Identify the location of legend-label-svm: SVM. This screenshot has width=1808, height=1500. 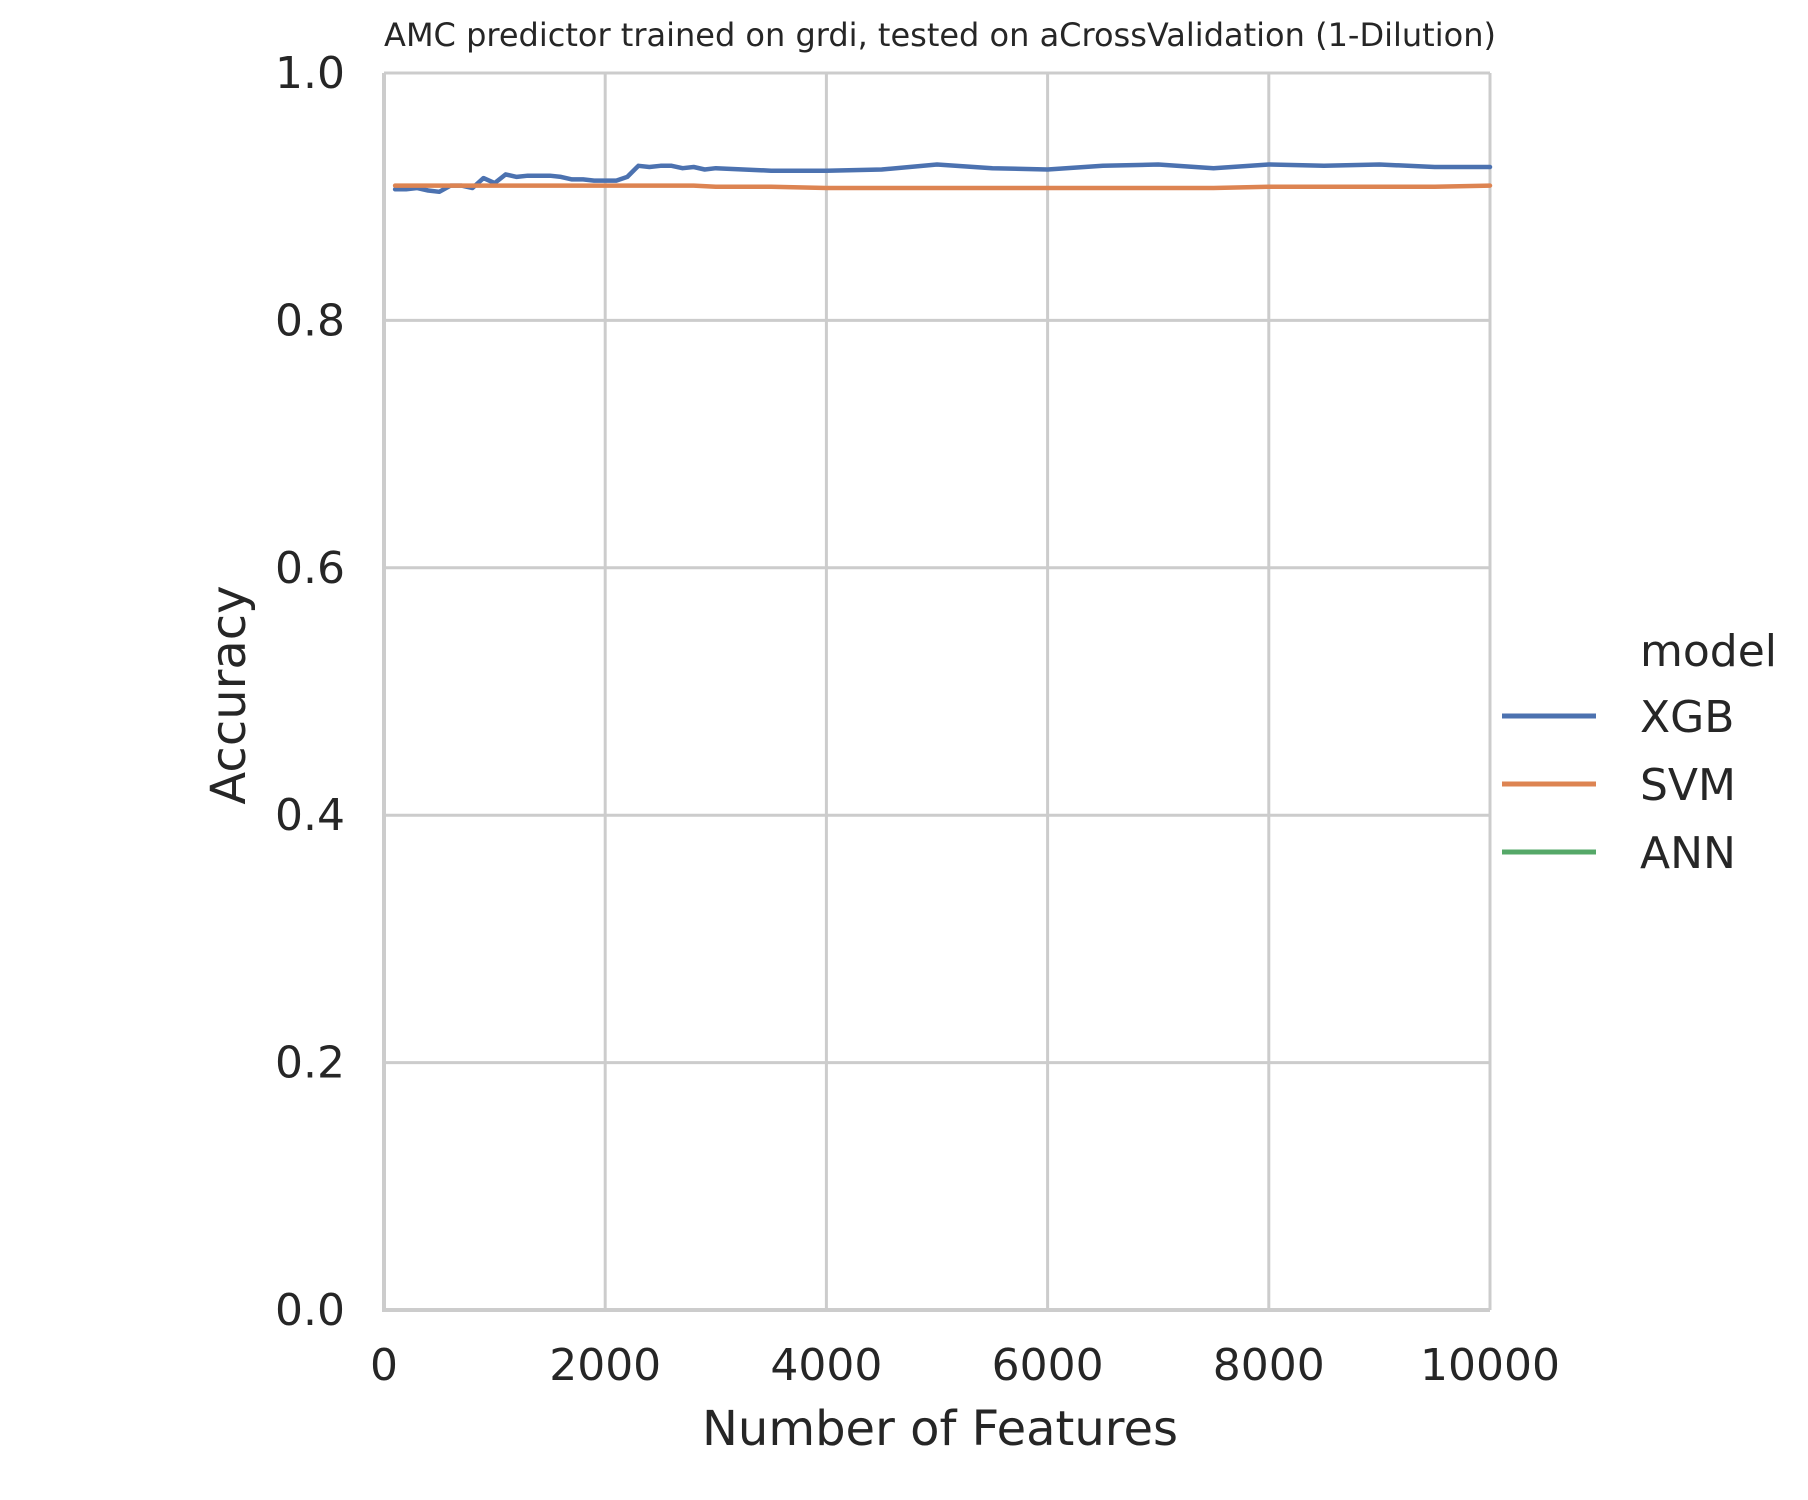
(1688, 785).